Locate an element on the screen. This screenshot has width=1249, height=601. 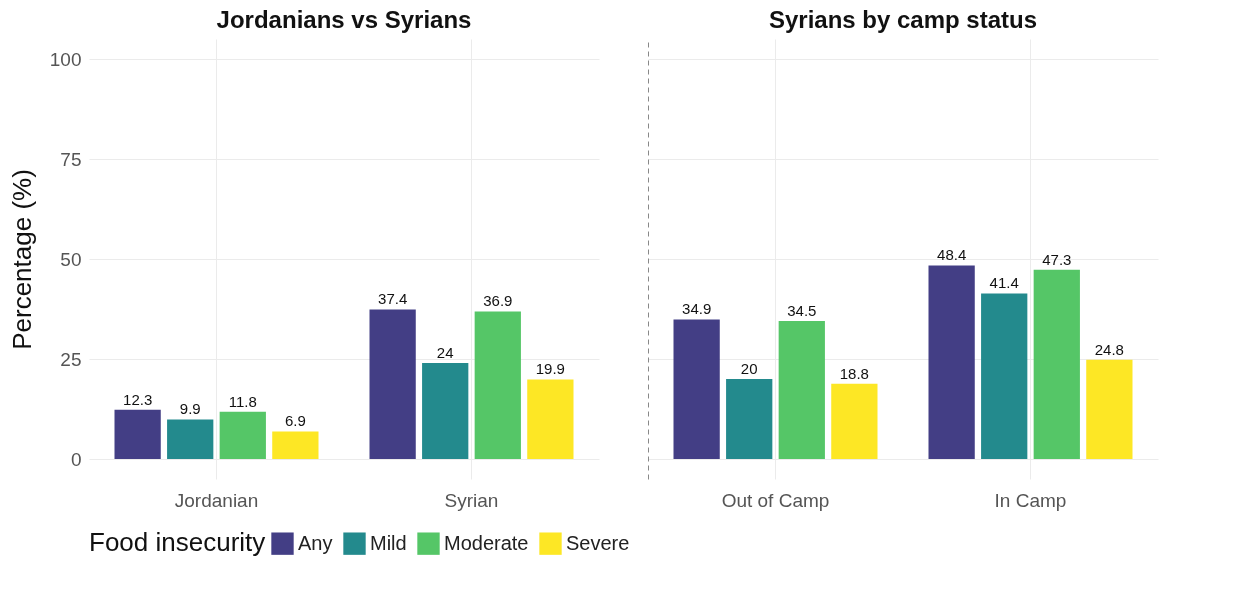
chart-title: Jordanians vs Syrians is located at coordinates (344, 19).